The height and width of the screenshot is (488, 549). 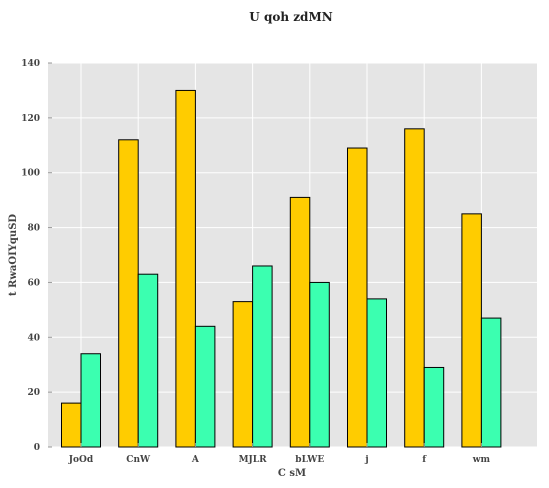 I want to click on x-tick-label: f, so click(x=424, y=460).